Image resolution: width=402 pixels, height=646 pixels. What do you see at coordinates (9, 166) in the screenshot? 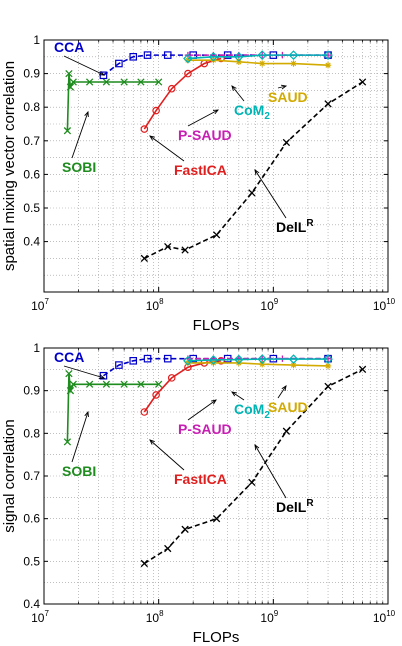
I see `y-axis-label: spatial mixing vector correlation` at bounding box center [9, 166].